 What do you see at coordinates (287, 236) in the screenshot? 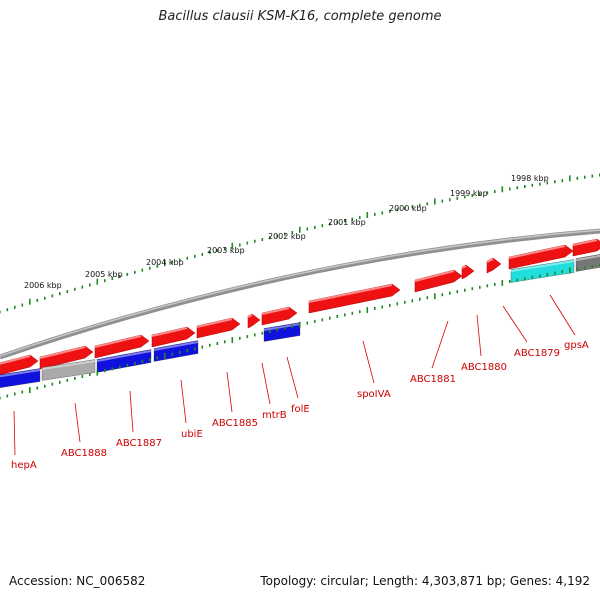
I see `tick-label: 2002 kbp` at bounding box center [287, 236].